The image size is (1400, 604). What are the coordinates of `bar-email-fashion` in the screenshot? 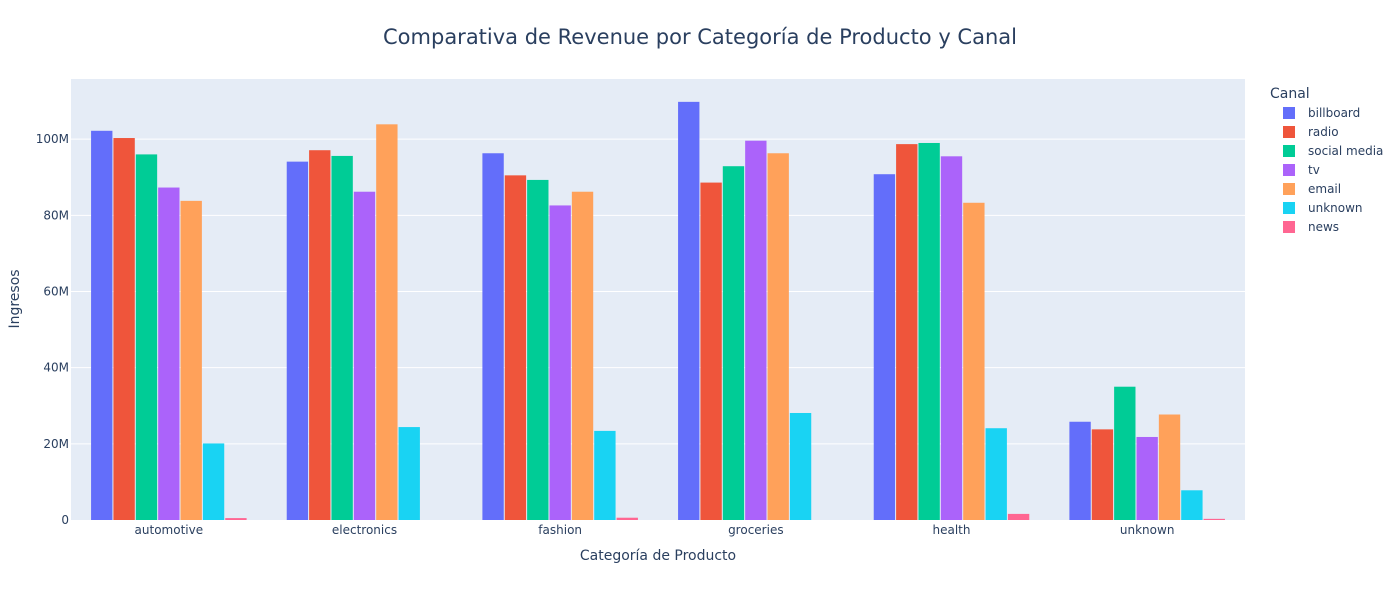 It's located at (582, 355).